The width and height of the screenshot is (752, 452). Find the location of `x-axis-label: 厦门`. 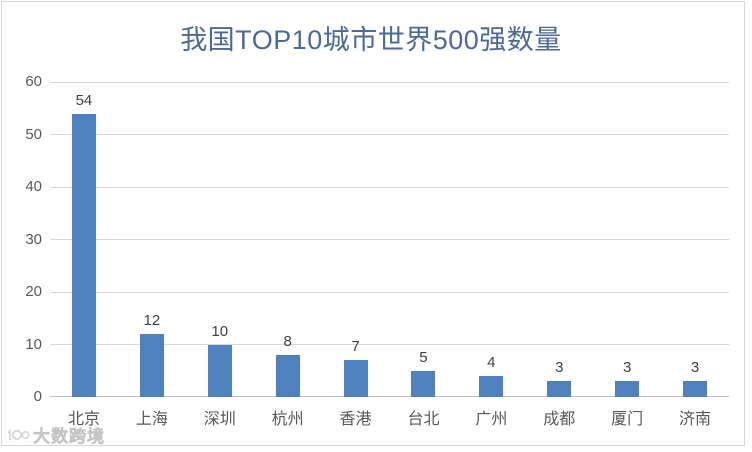

x-axis-label: 厦门 is located at coordinates (627, 419).